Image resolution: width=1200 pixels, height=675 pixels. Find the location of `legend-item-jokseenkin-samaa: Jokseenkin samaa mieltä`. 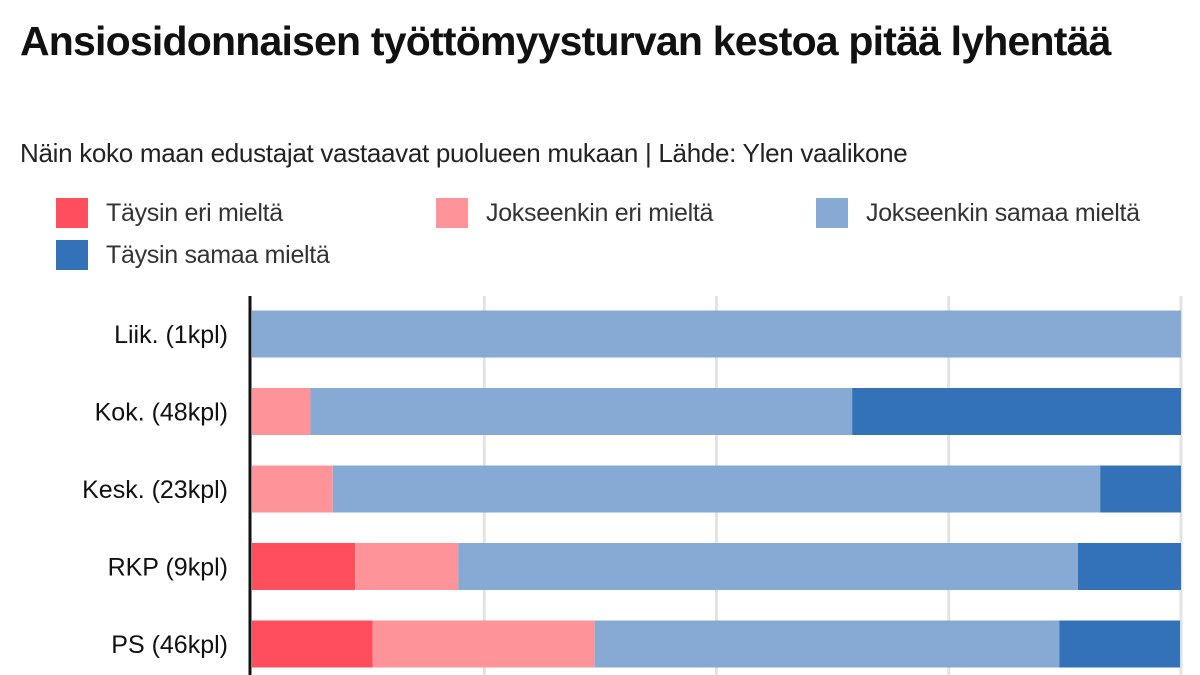

legend-item-jokseenkin-samaa: Jokseenkin samaa mieltä is located at coordinates (978, 213).